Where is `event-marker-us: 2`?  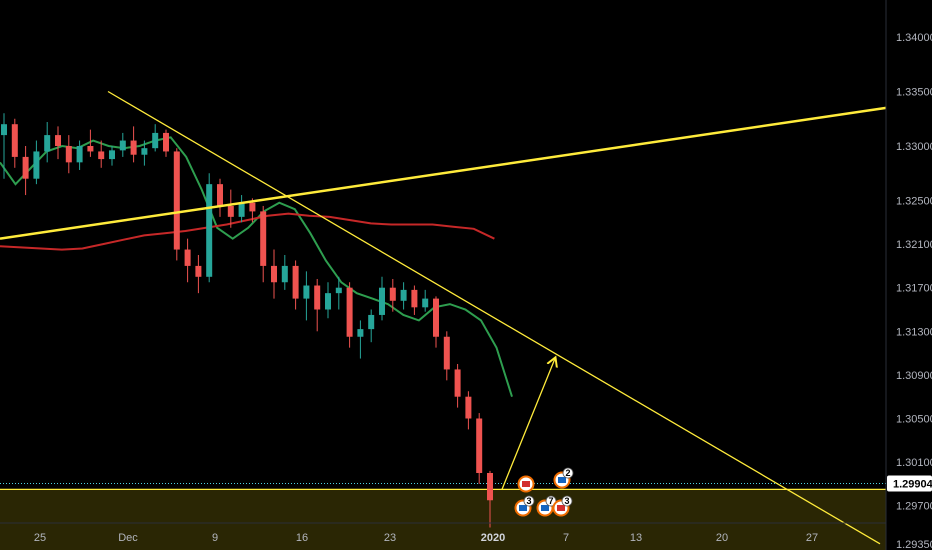 event-marker-us: 2 is located at coordinates (563, 478).